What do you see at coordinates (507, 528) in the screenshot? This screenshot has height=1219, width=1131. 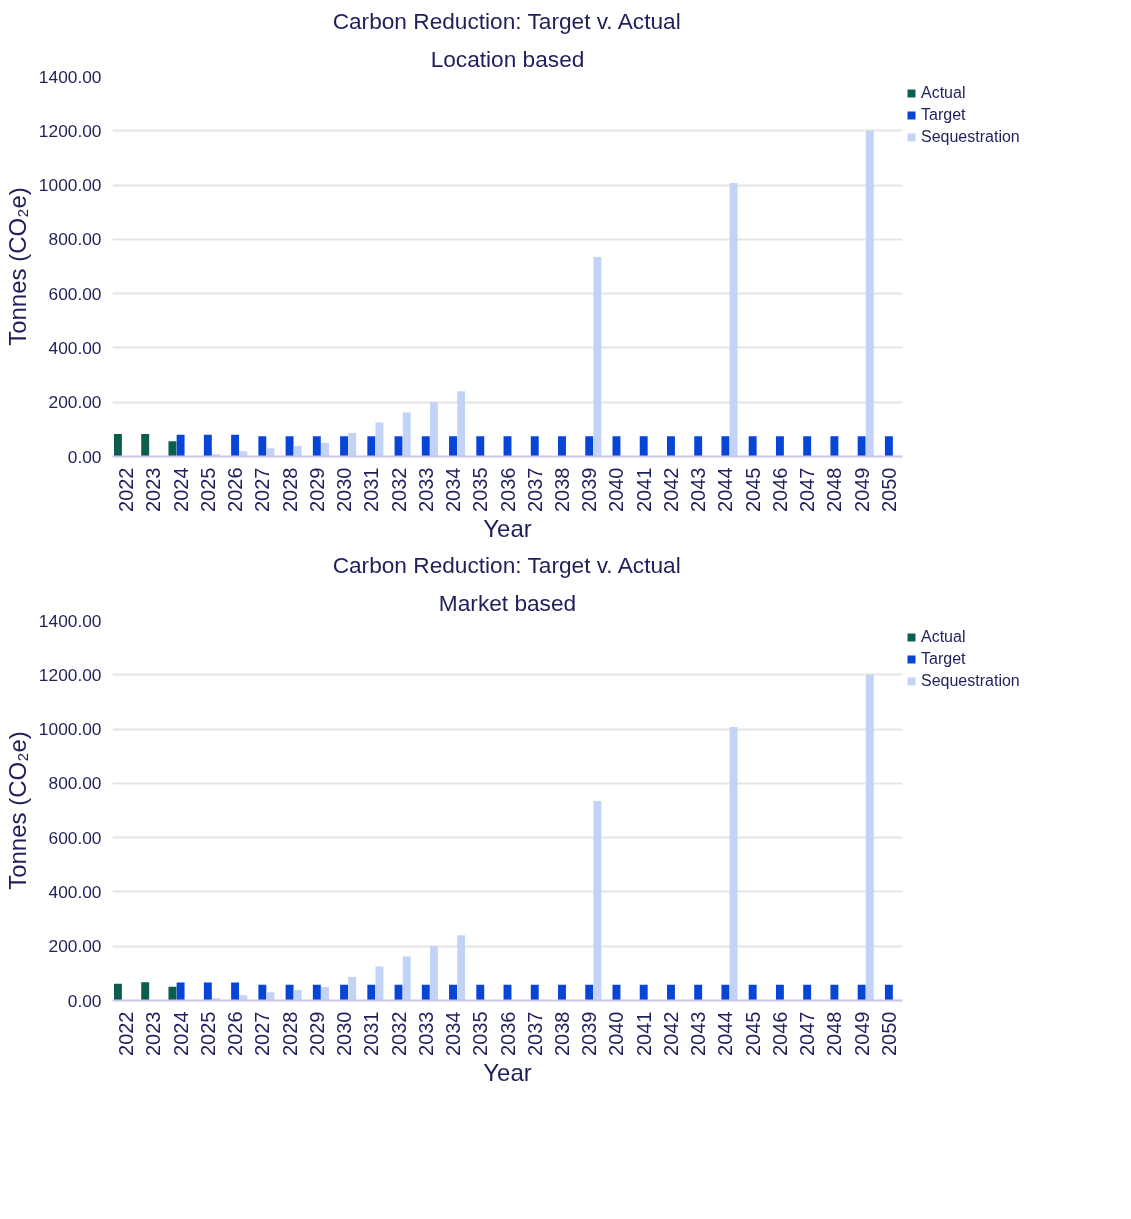 I see `x-axis-title: Year` at bounding box center [507, 528].